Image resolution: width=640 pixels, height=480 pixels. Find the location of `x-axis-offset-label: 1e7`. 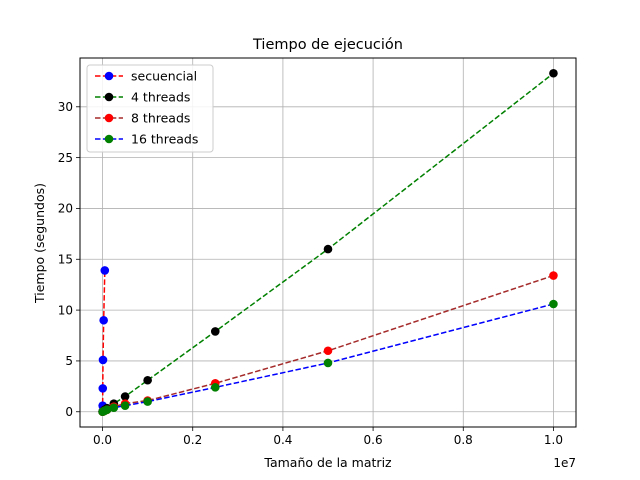

x-axis-offset-label: 1e7 is located at coordinates (564, 463).